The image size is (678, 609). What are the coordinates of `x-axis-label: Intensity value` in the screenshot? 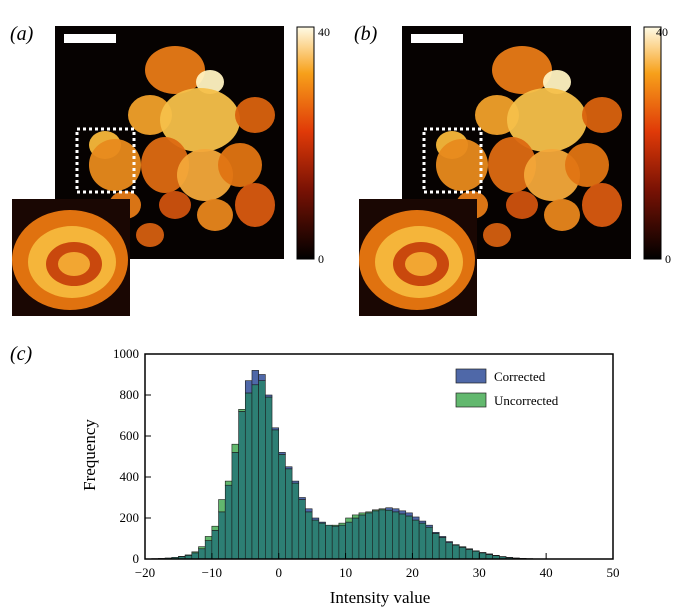 It's located at (380, 597).